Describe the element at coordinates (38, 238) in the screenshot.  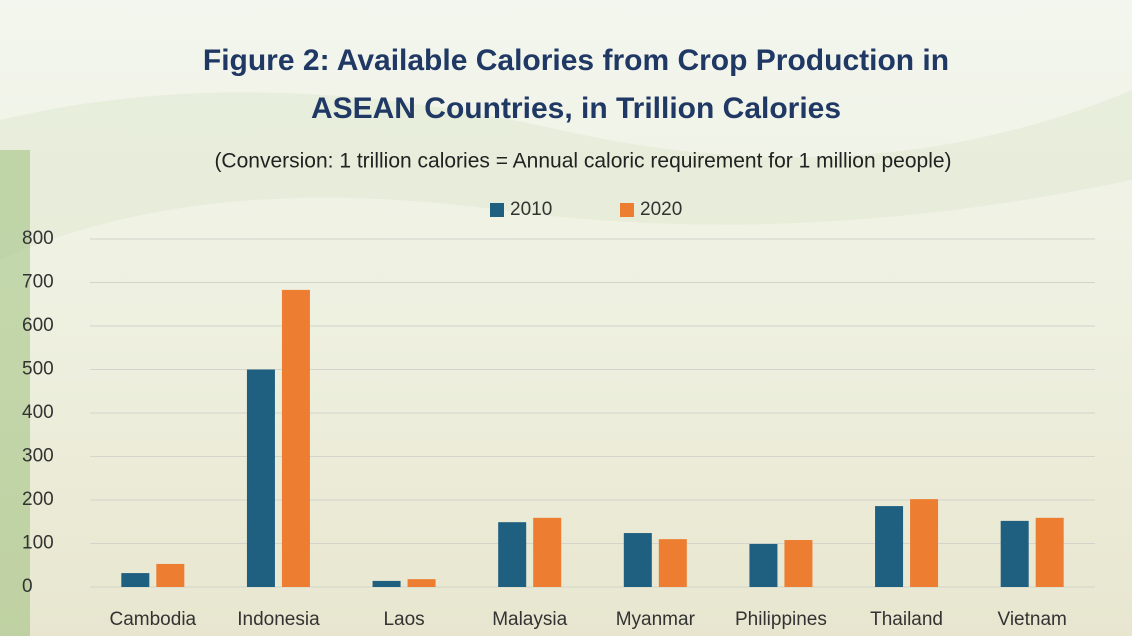
I see `y-tick-label: 800` at that location.